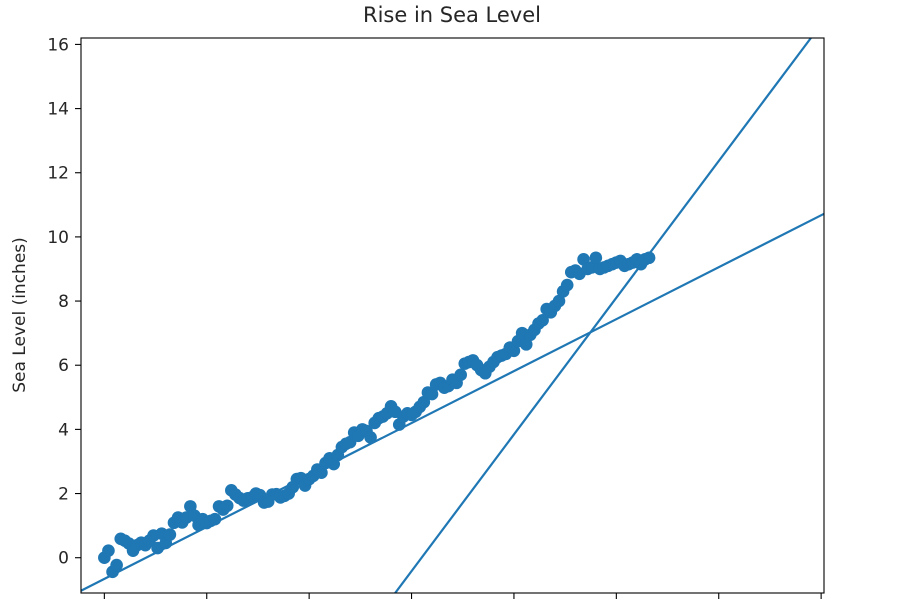 The height and width of the screenshot is (605, 919). What do you see at coordinates (63, 495) in the screenshot?
I see `y-tick-label: 2` at bounding box center [63, 495].